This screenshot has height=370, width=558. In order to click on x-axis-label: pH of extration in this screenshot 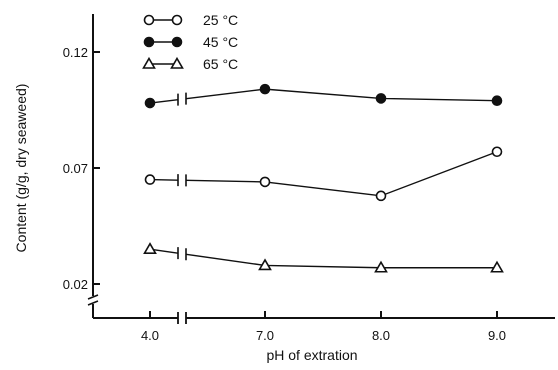, I will do `click(311, 355)`.